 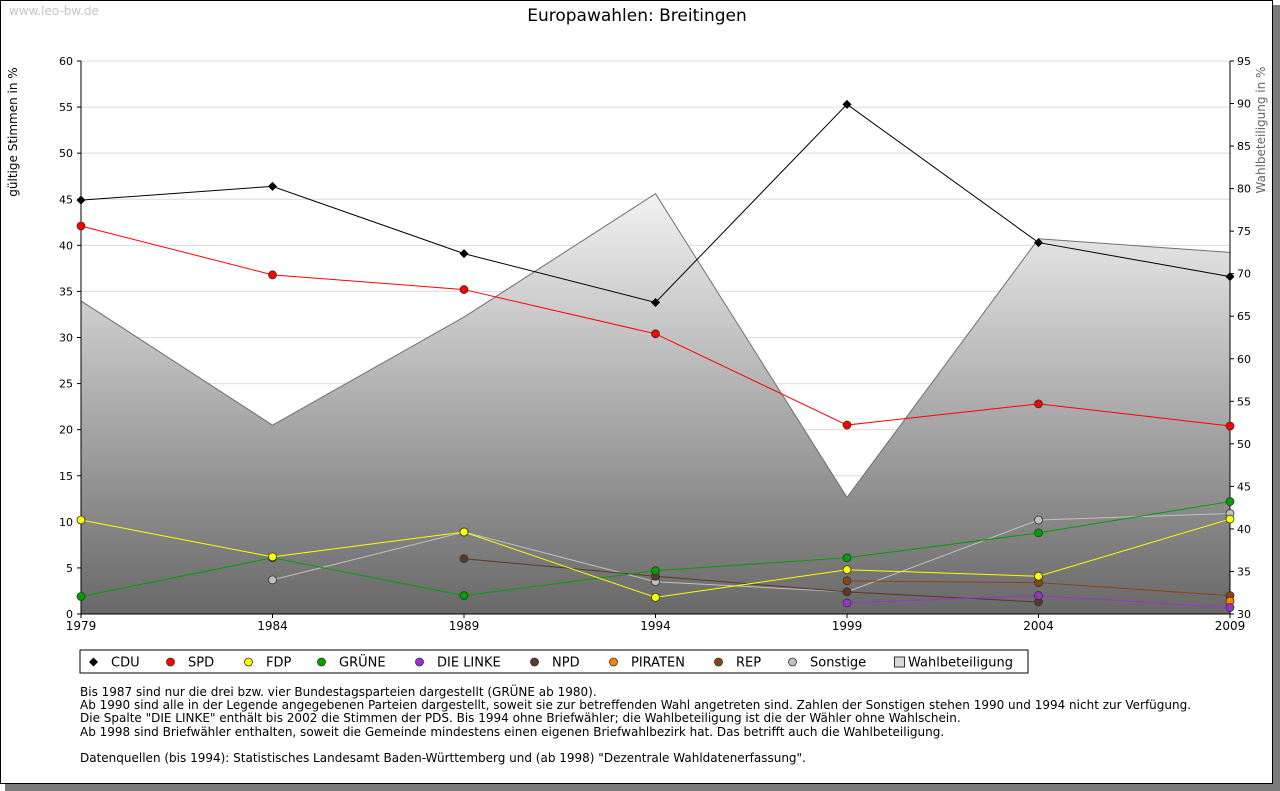 What do you see at coordinates (69, 568) in the screenshot?
I see `y-tick-label-left: 5` at bounding box center [69, 568].